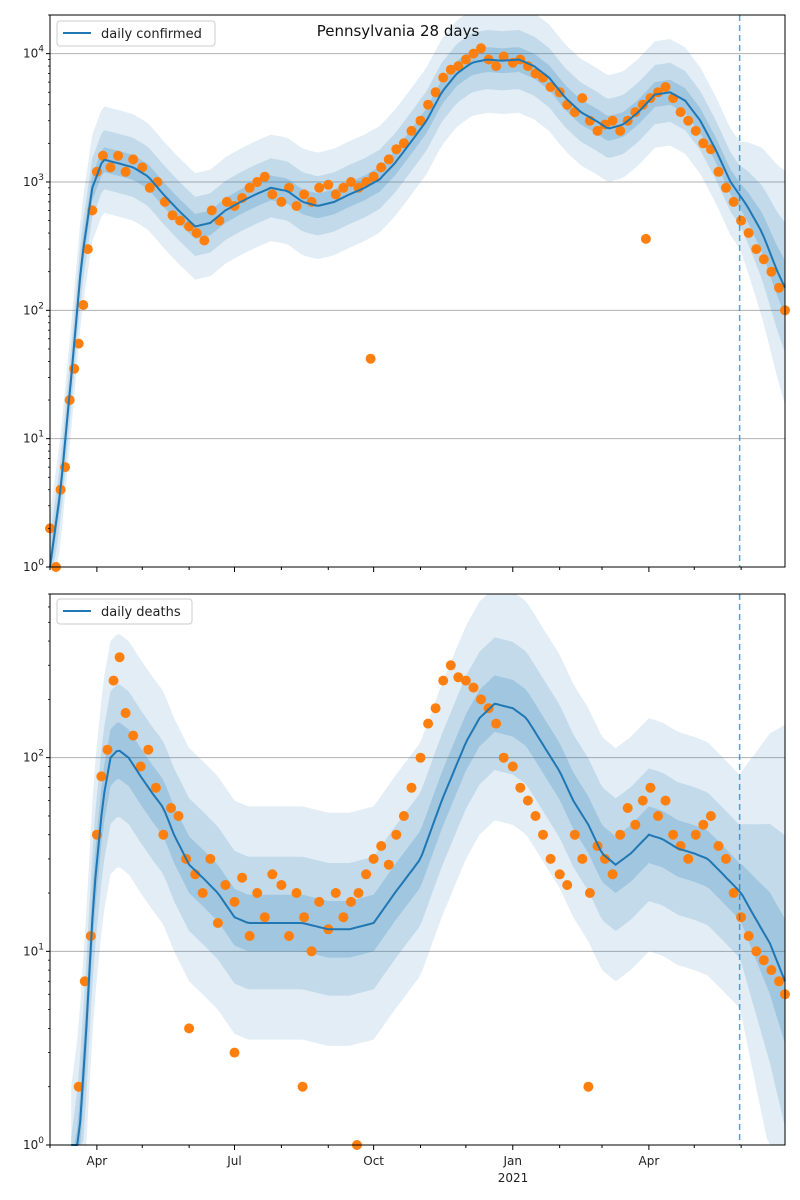 The image size is (800, 1200). Describe the element at coordinates (96, 1161) in the screenshot. I see `x-tick-label: Apr` at that location.